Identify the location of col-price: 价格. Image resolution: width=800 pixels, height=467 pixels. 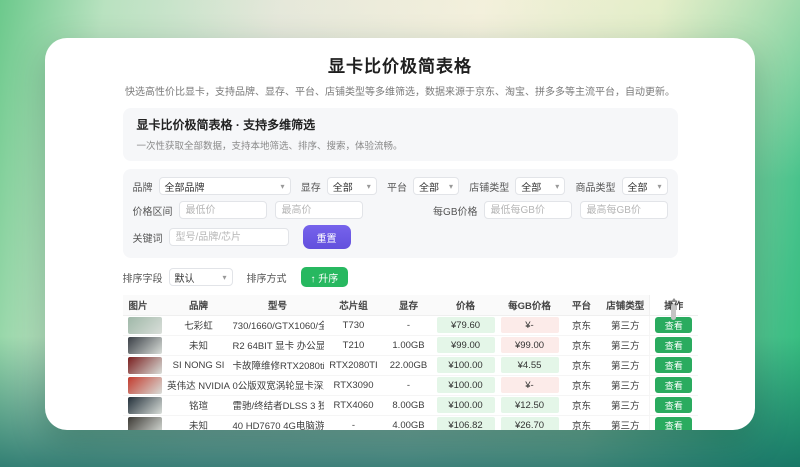
(465, 305).